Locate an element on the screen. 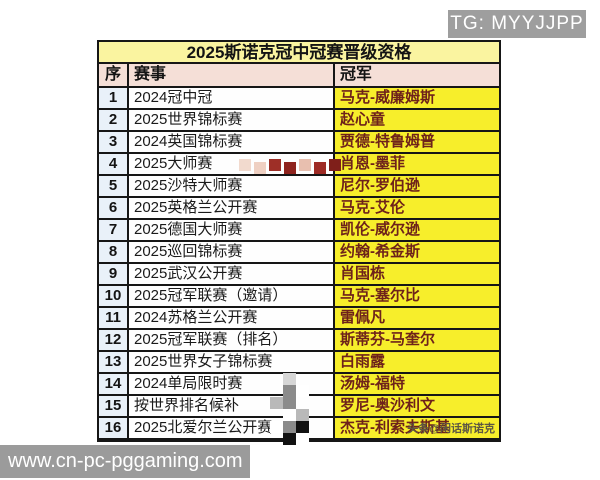 The width and height of the screenshot is (600, 480). url-watermark-bar: www.cn-pc-pggaming.com is located at coordinates (125, 461).